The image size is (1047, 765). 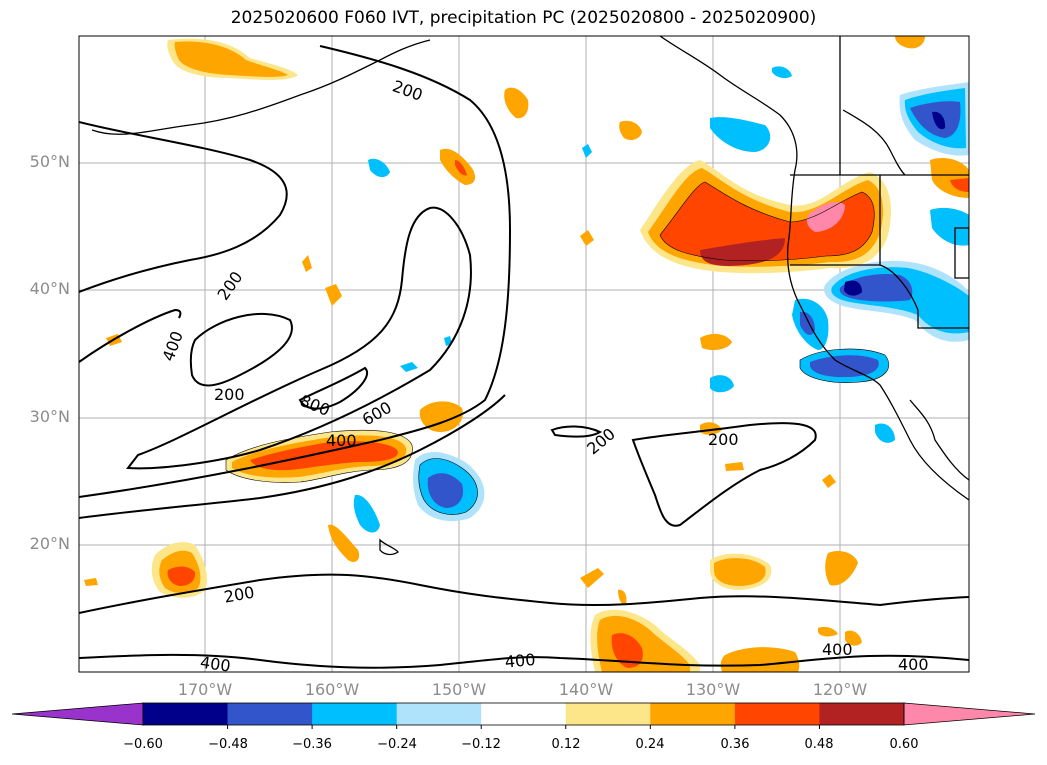 What do you see at coordinates (49, 543) in the screenshot?
I see `lat-label: 20°N` at bounding box center [49, 543].